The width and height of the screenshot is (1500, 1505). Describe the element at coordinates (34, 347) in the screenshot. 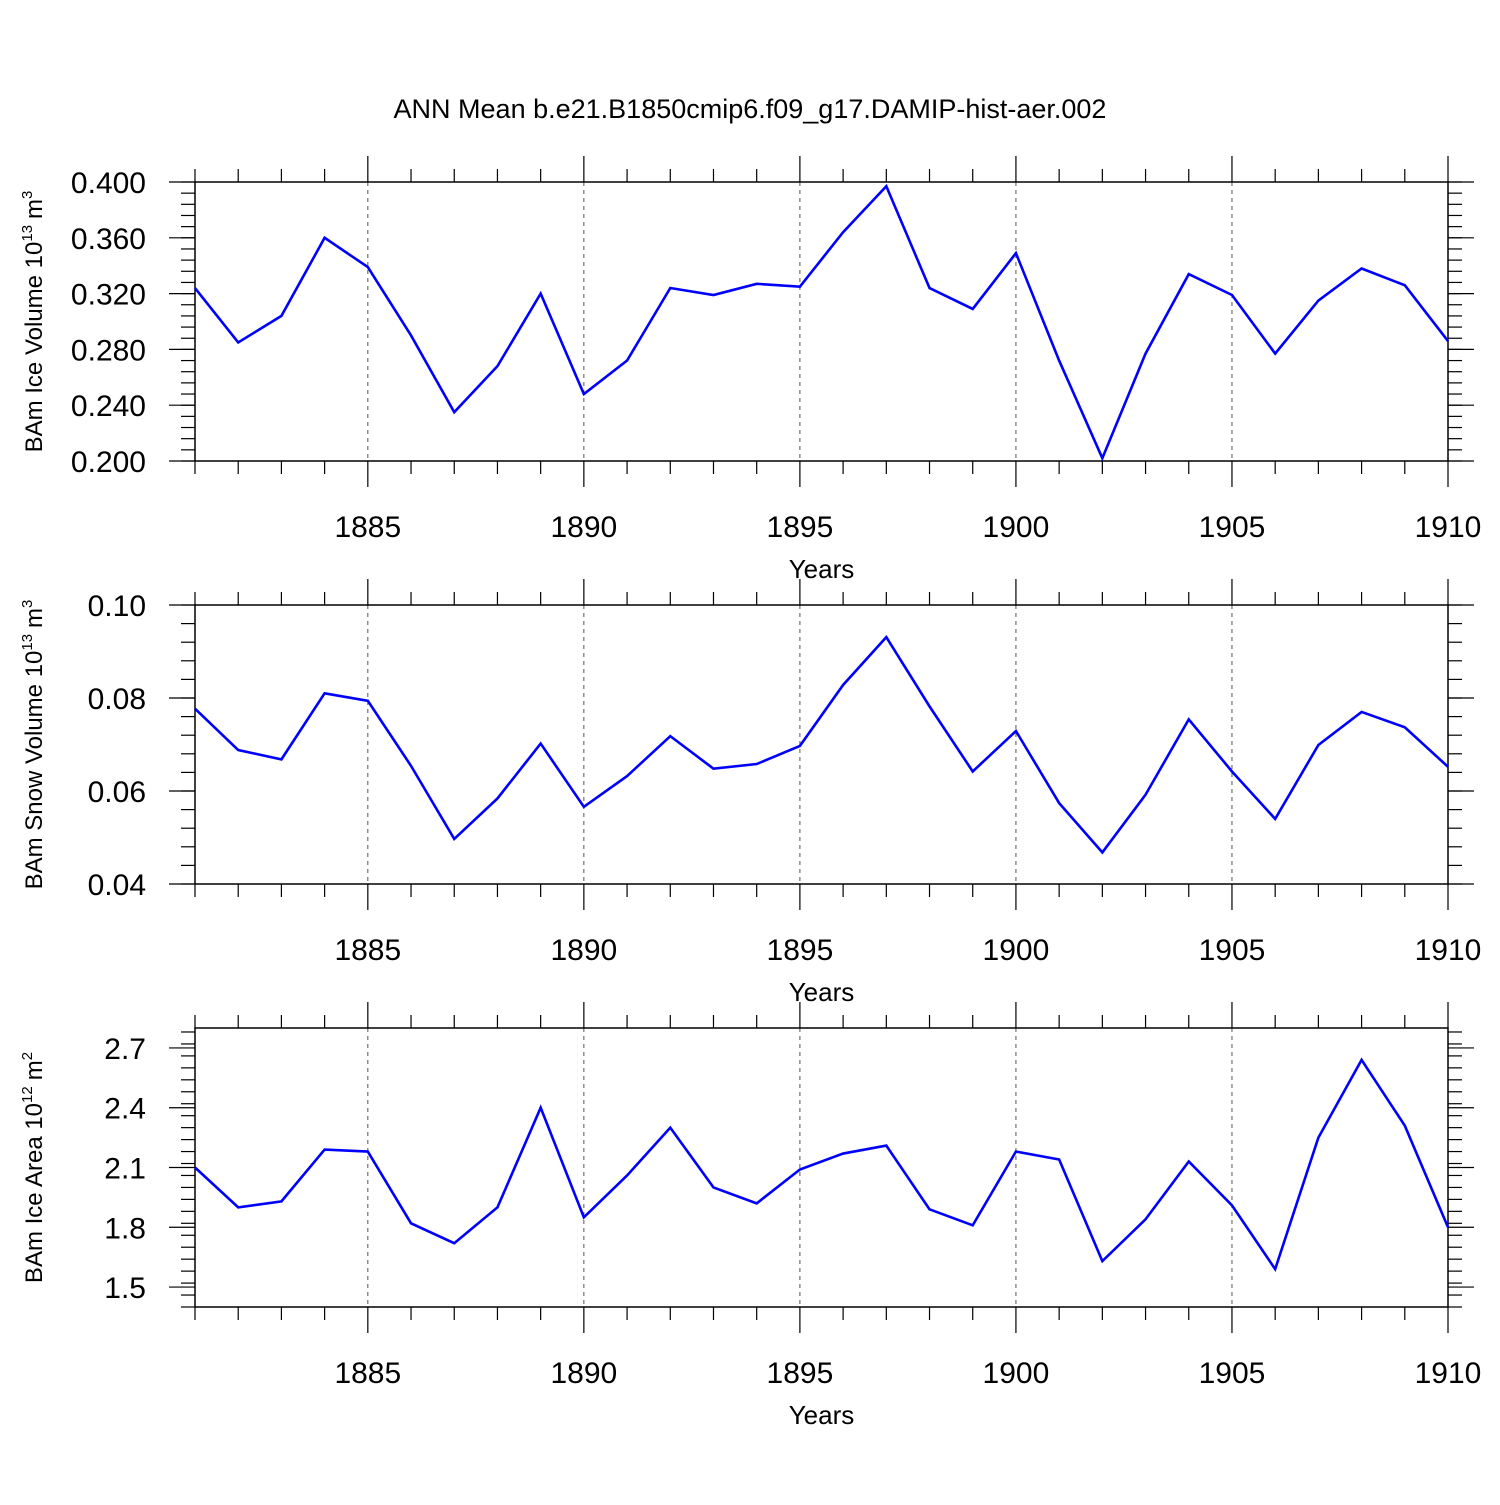

I see `y-axis-label-ylabel-main: BAm Ice Volume 10` at that location.